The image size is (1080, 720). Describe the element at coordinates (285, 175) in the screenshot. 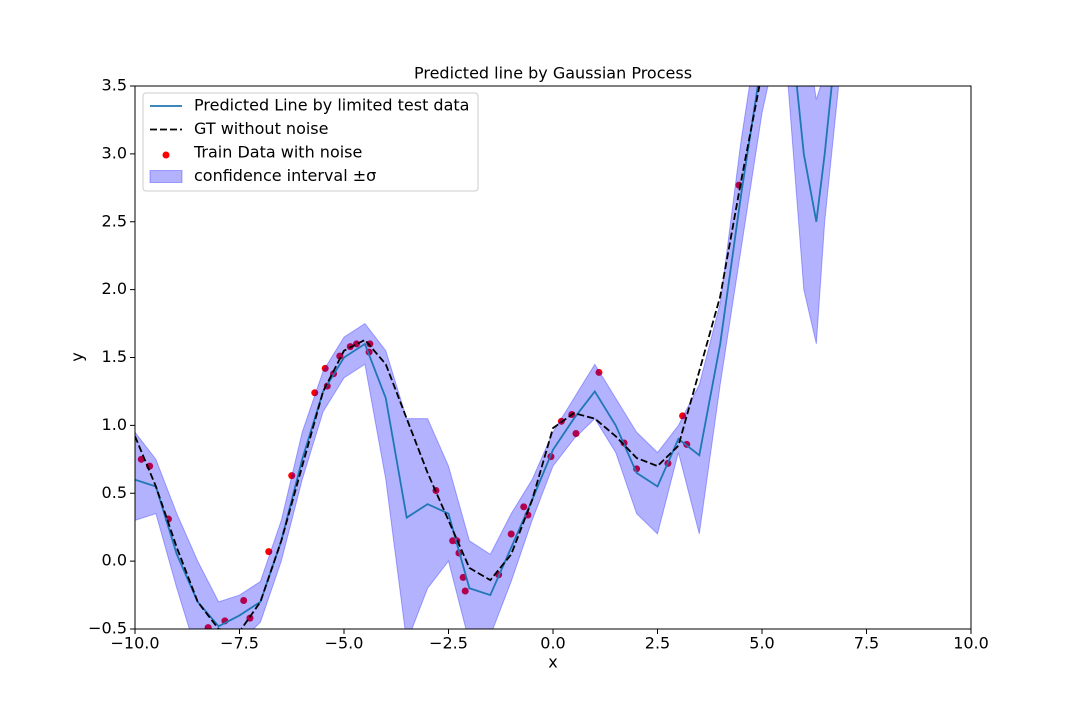

I see `legend-label: confidence interval ±σ` at that location.